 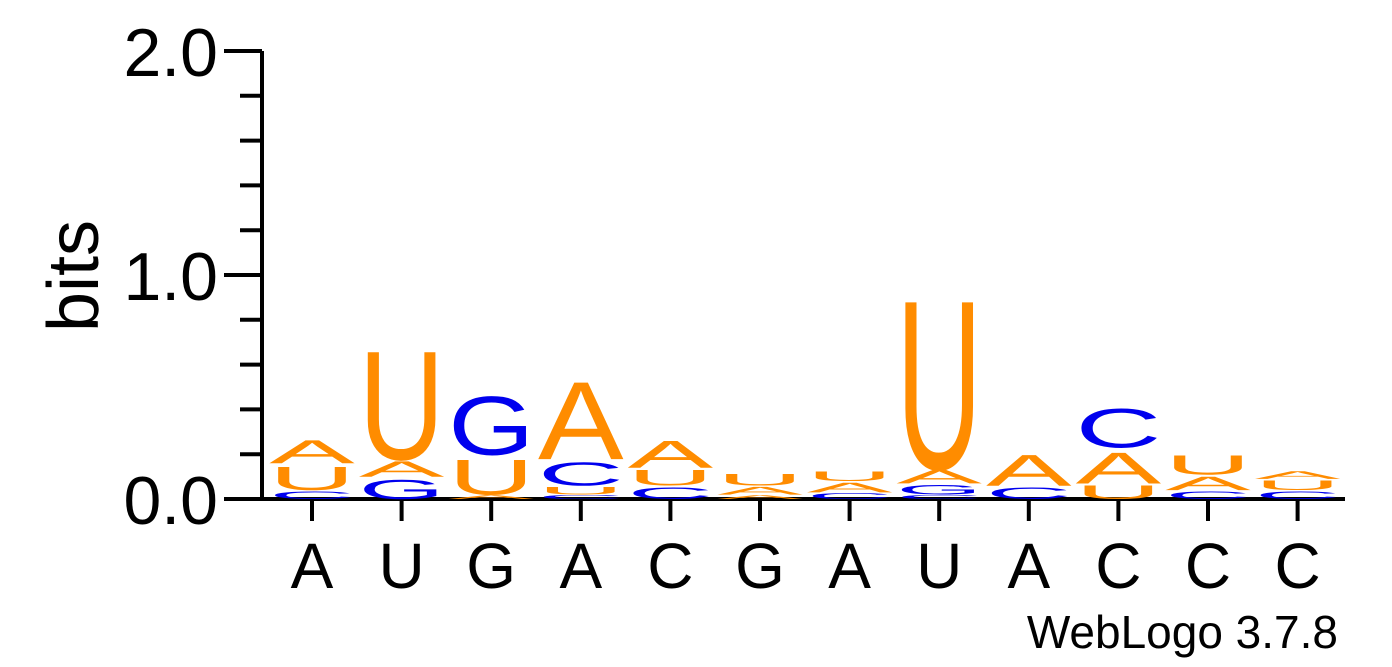 I want to click on y-tick-label: 1.0, so click(x=170, y=277).